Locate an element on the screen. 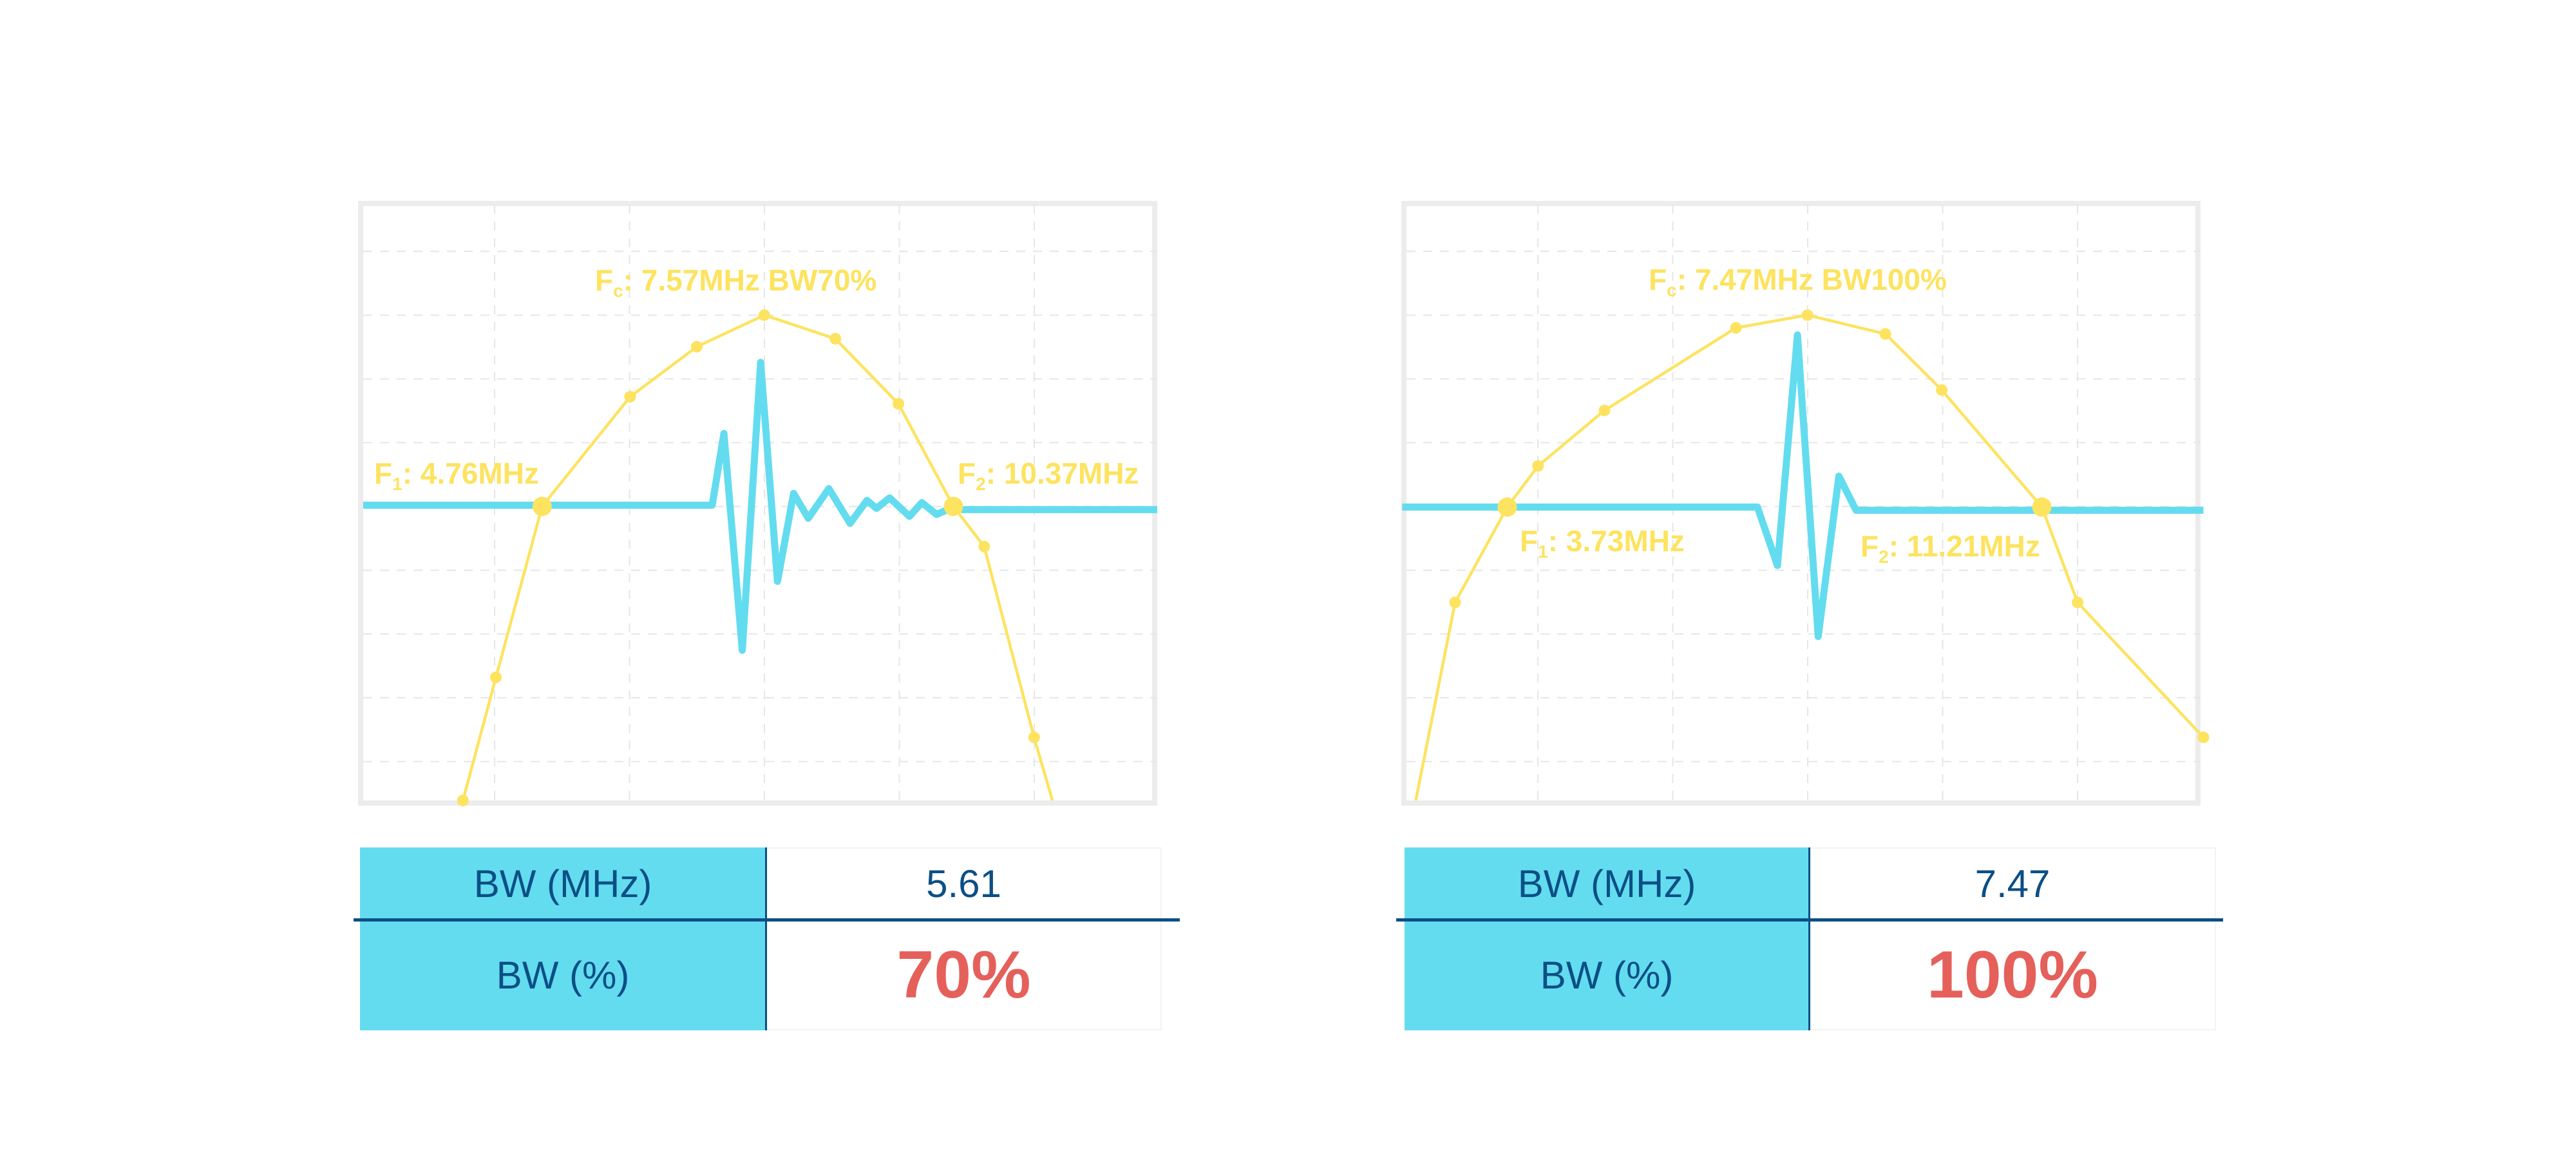 The image size is (2576, 1154). value-bw-mhz: 7.47 is located at coordinates (2012, 884).